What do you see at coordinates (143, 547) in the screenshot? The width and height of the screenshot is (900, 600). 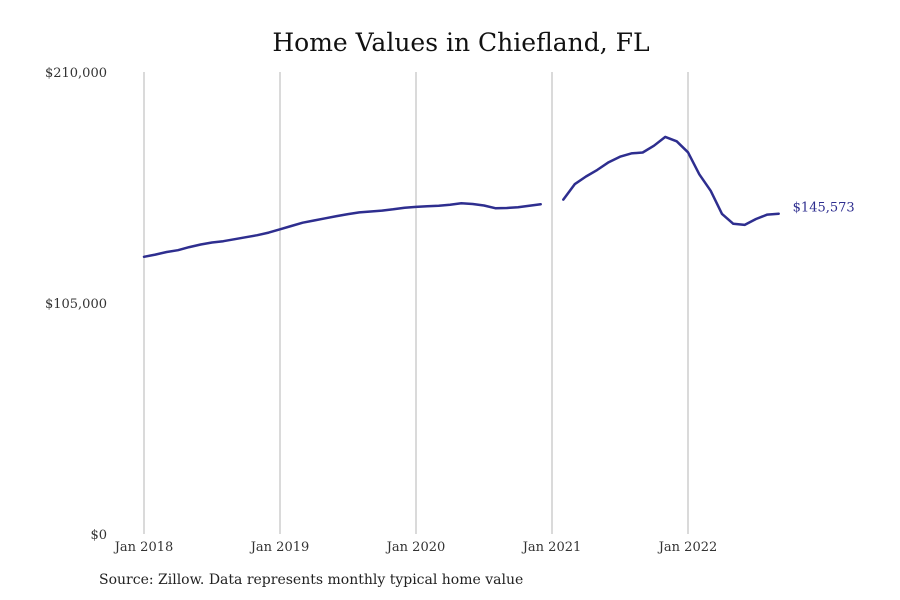 I see `x-tick-label: Jan 2018` at bounding box center [143, 547].